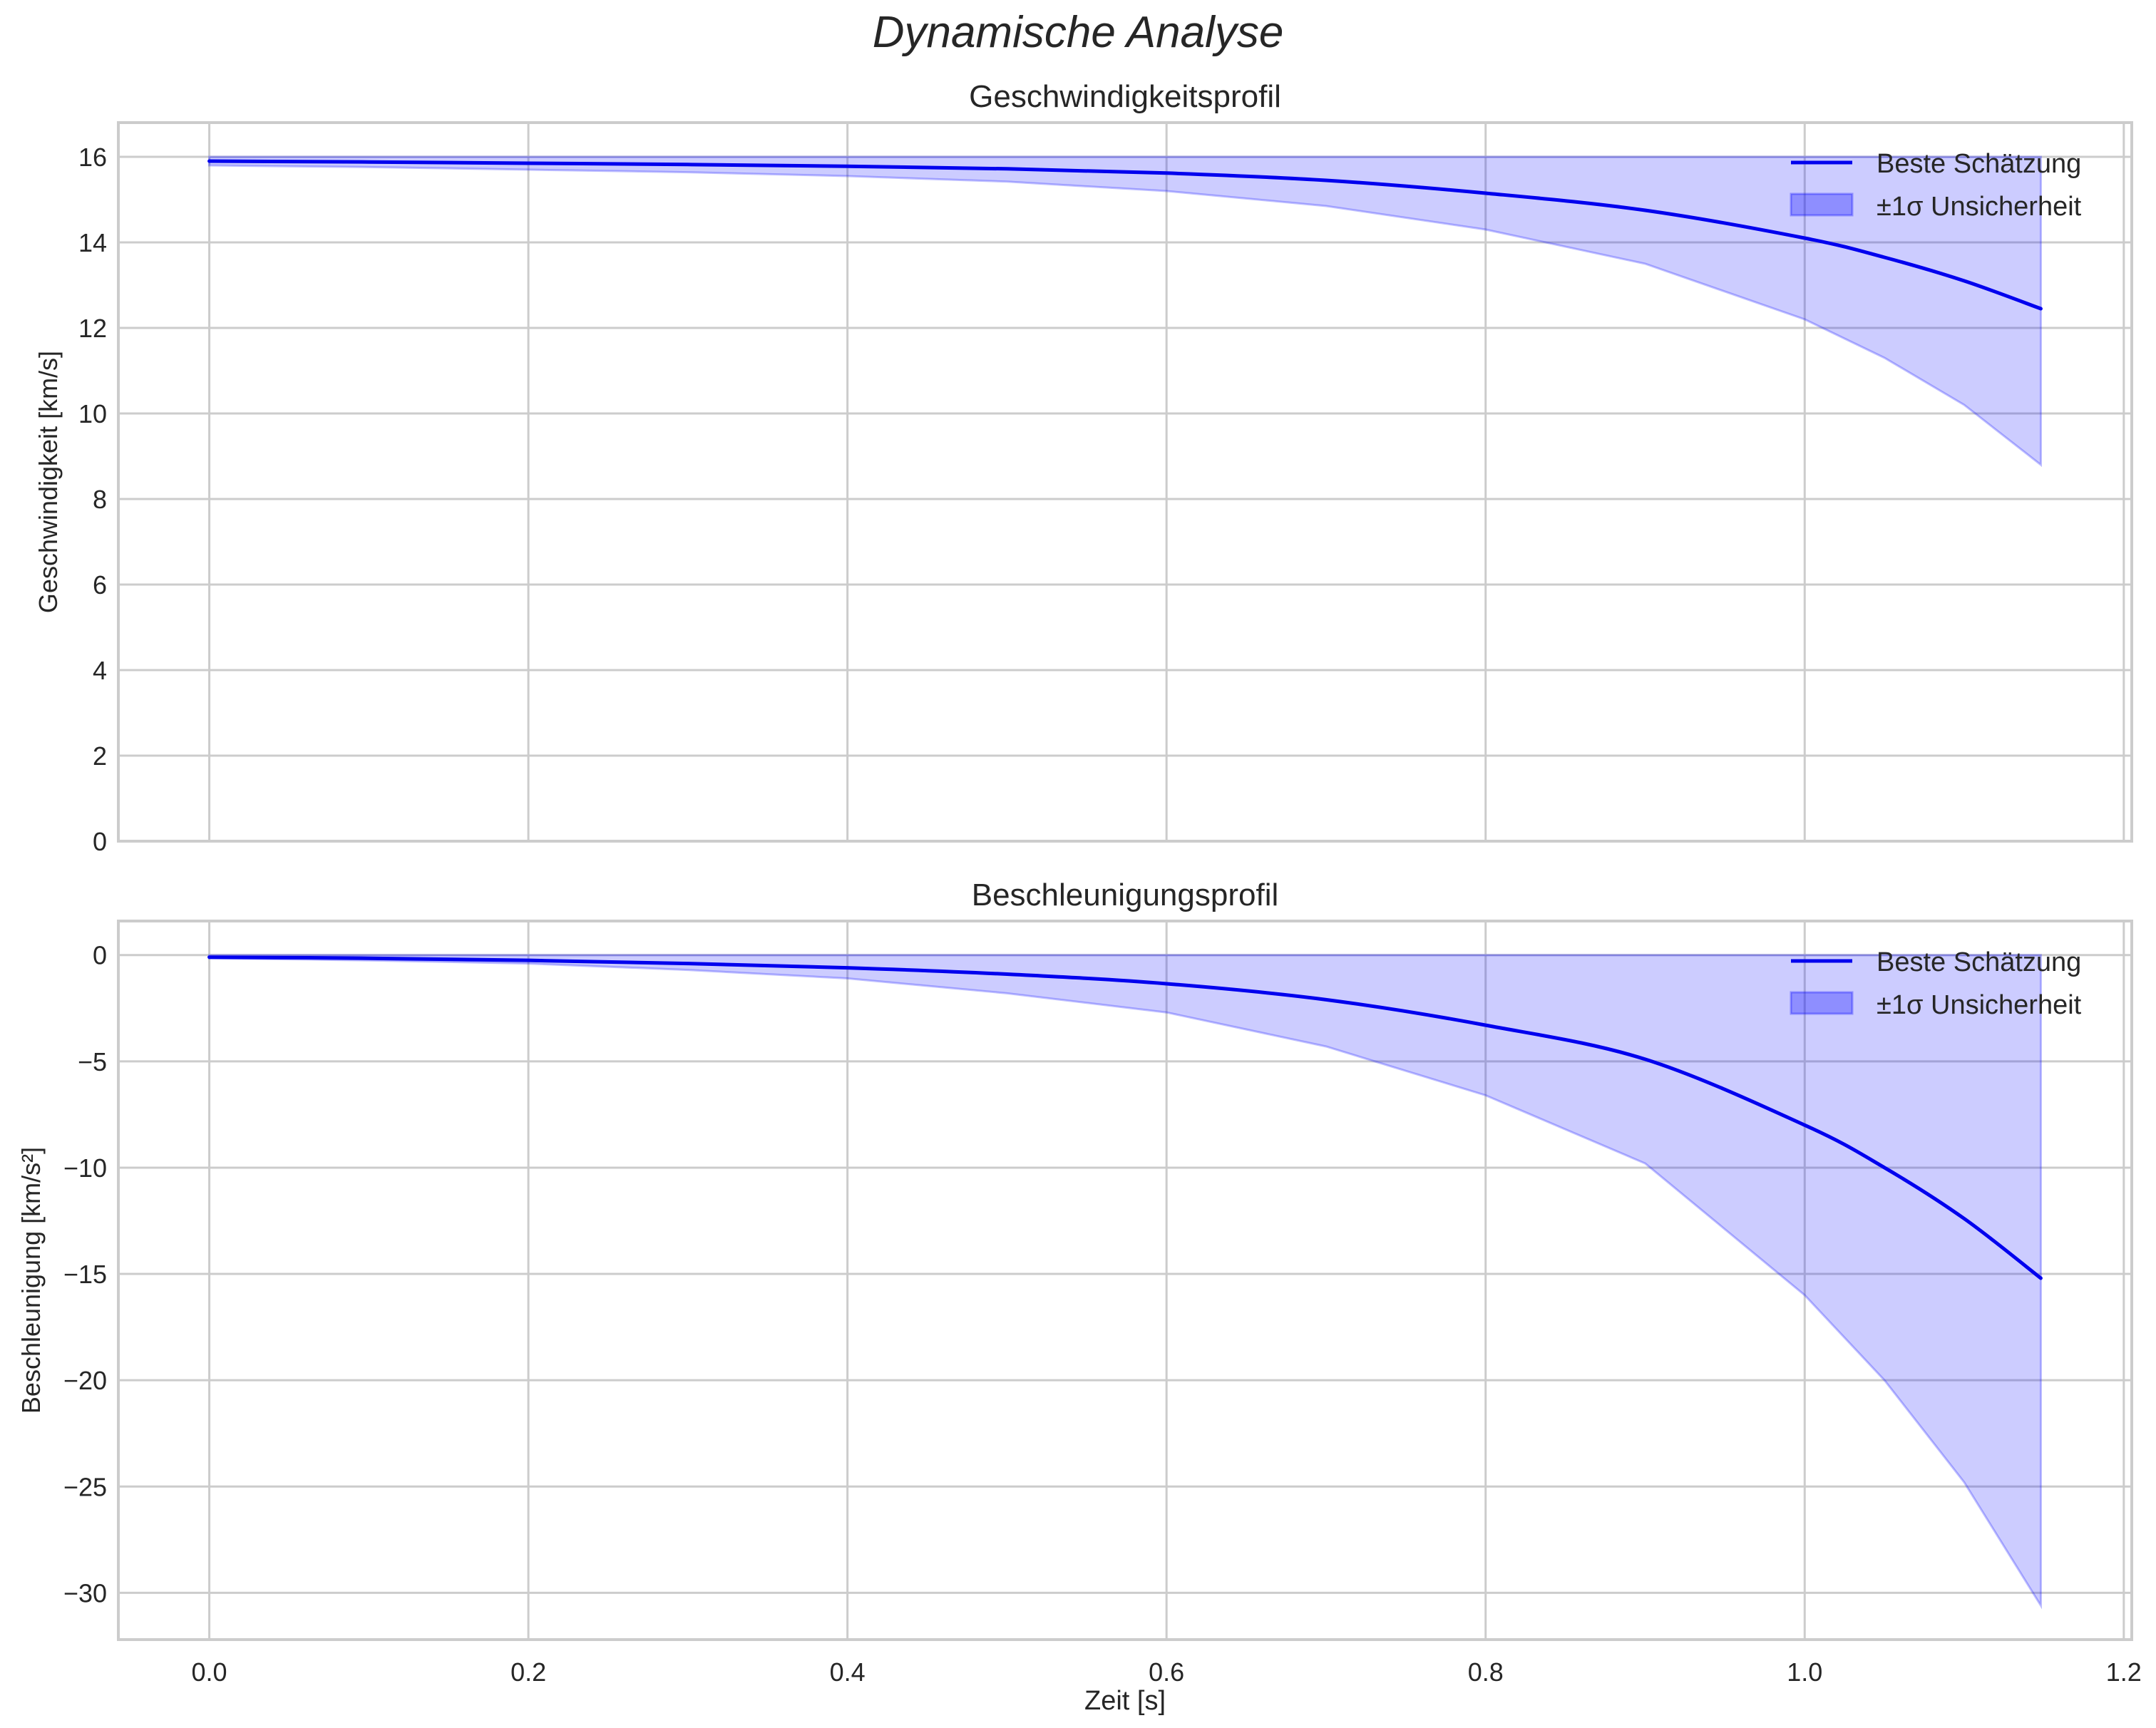 The height and width of the screenshot is (1728, 2156). What do you see at coordinates (2124, 1672) in the screenshot?
I see `x-tick-label: 1.2` at bounding box center [2124, 1672].